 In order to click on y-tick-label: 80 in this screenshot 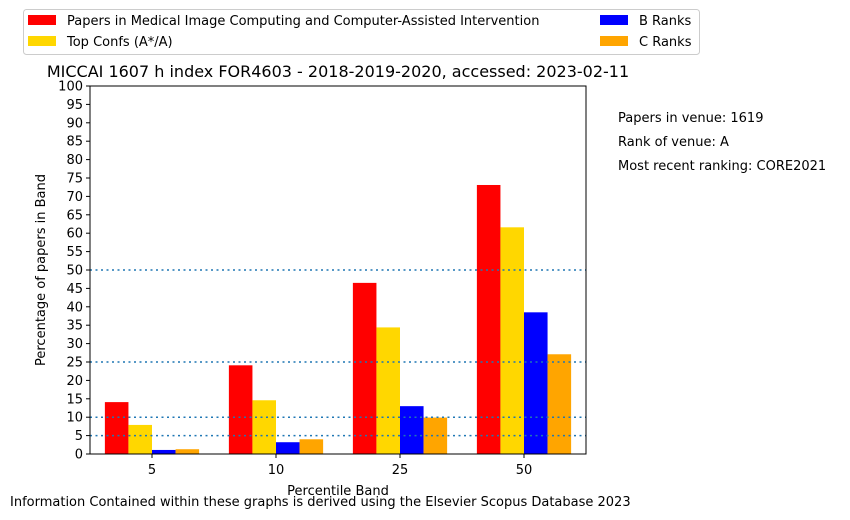, I will do `click(74, 160)`.